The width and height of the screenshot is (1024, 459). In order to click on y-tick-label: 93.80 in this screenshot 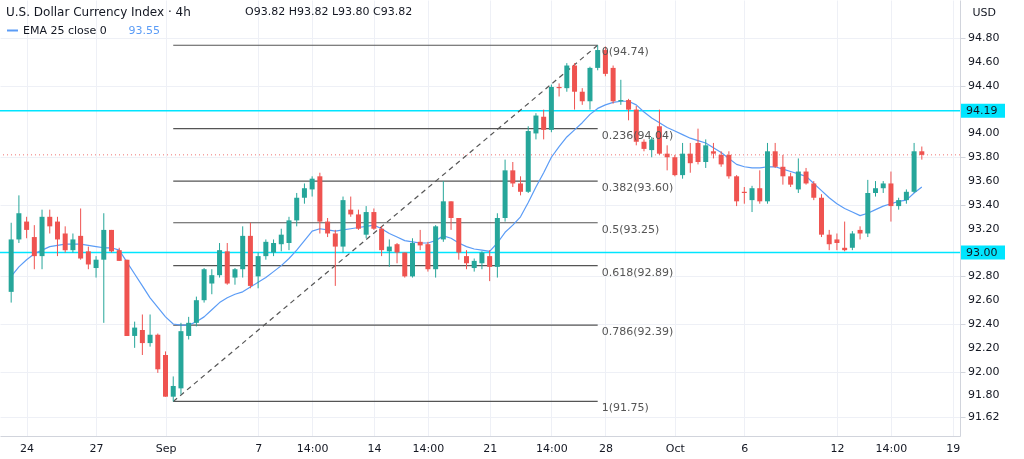, I will do `click(984, 157)`.